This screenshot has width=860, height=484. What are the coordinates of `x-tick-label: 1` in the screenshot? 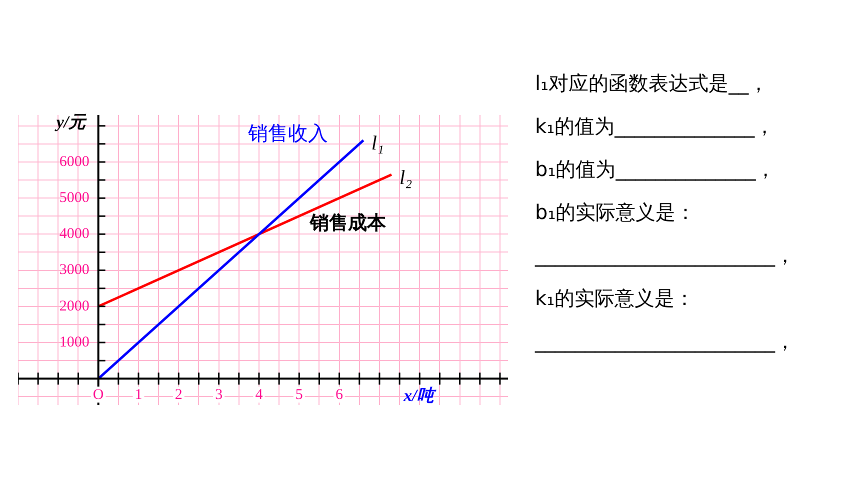 It's located at (138, 395).